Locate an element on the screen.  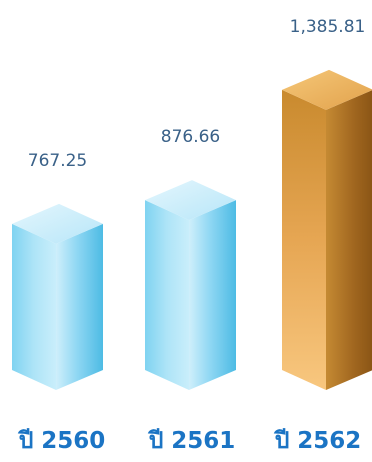
data-label: 1,385.81 is located at coordinates (328, 27).